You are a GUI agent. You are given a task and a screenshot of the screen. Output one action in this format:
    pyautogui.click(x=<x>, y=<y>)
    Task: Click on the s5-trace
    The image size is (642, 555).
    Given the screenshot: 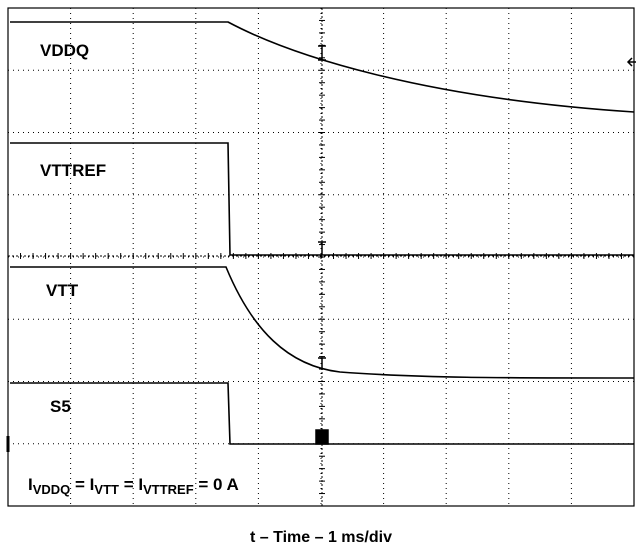 What is the action you would take?
    pyautogui.click(x=322, y=413)
    